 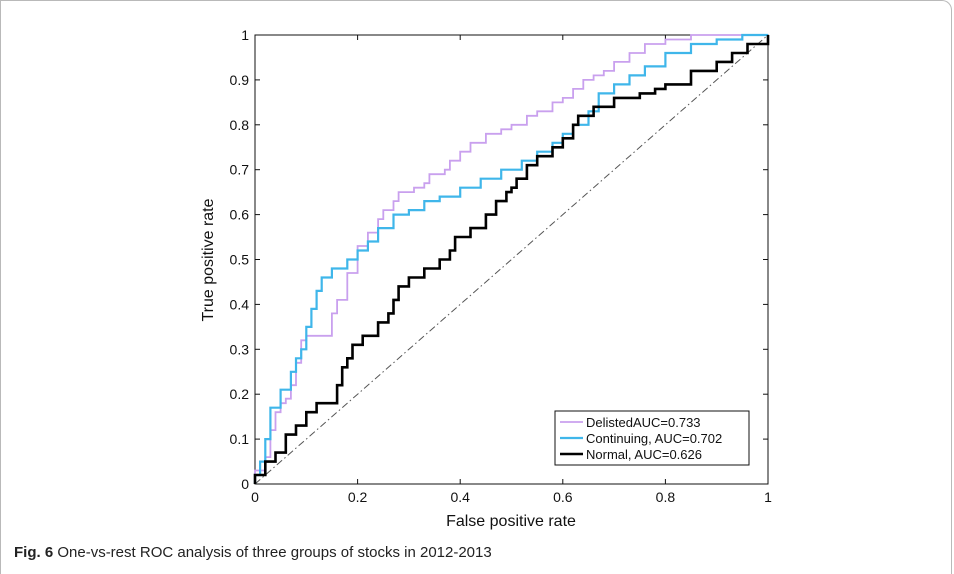 I want to click on y-tick-label: 0.2, so click(x=240, y=394).